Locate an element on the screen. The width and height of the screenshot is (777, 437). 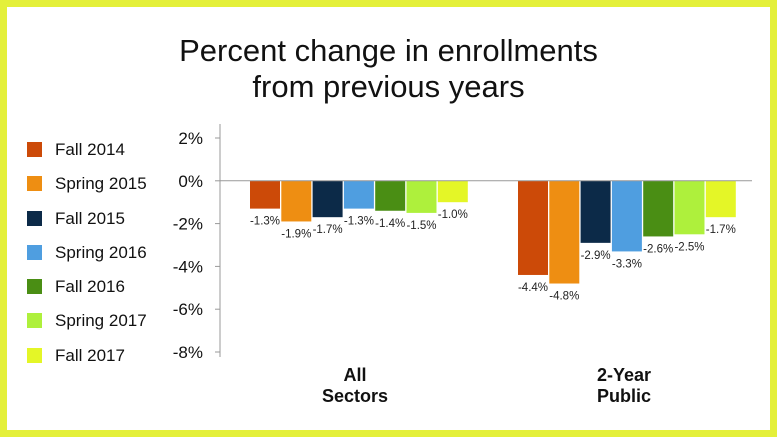
legend-label: Spring 2015 is located at coordinates (101, 184).